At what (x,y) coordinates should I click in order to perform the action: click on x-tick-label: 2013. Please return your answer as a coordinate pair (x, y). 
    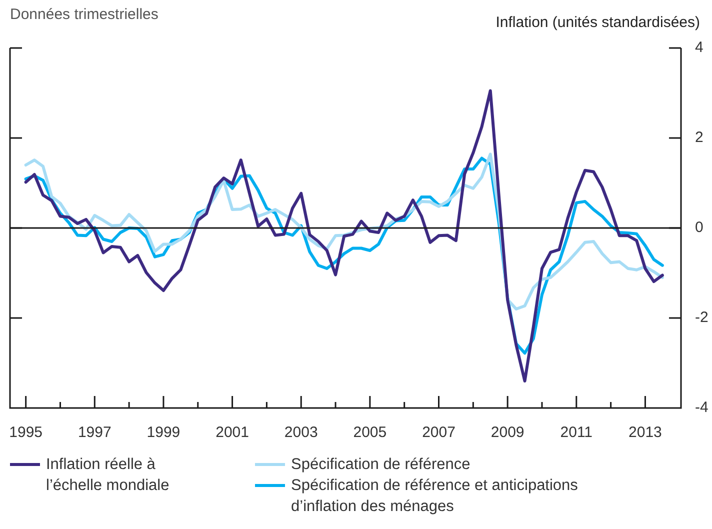
    Looking at the image, I should click on (645, 433).